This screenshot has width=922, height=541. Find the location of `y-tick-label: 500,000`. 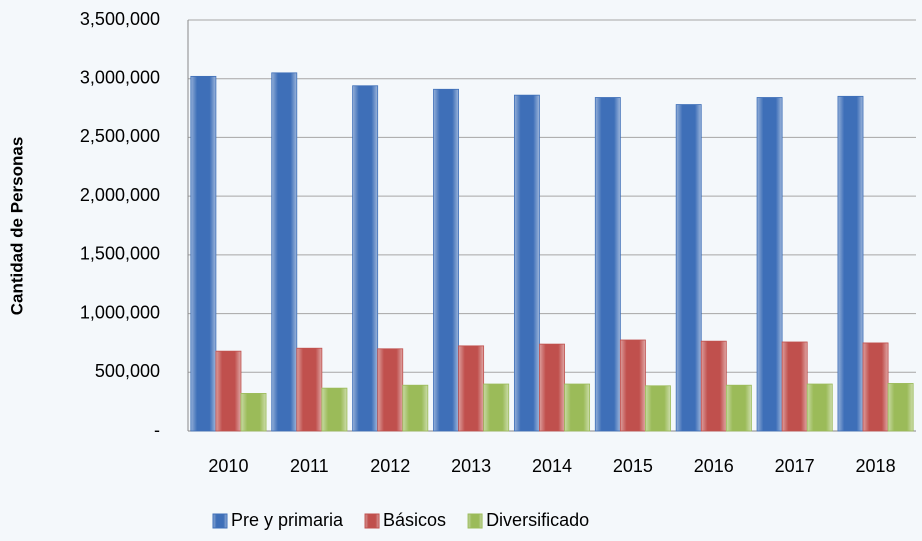

y-tick-label: 500,000 is located at coordinates (127, 371).